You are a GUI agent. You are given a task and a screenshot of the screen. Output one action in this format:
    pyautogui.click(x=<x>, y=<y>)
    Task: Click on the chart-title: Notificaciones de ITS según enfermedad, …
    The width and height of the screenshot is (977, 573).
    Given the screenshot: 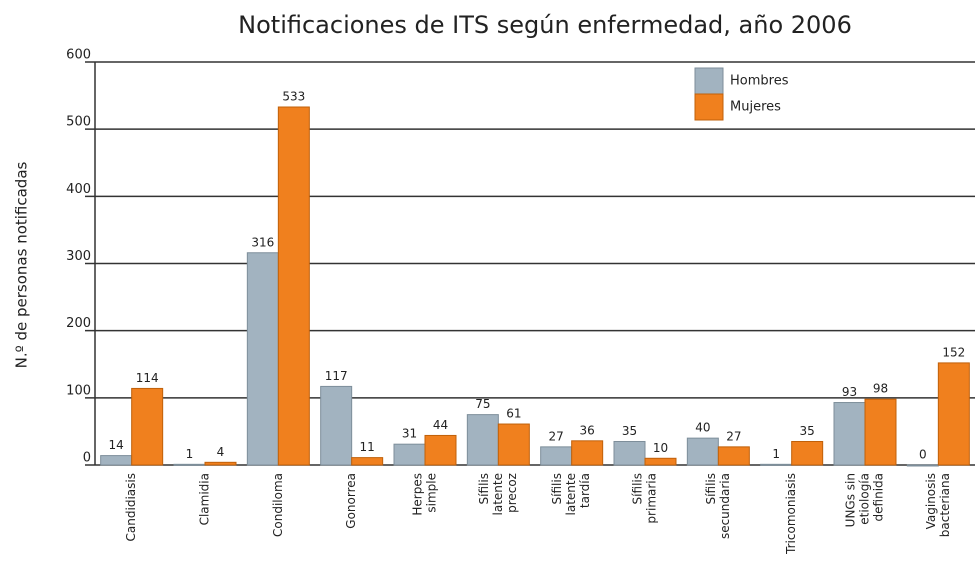 What is the action you would take?
    pyautogui.click(x=545, y=25)
    